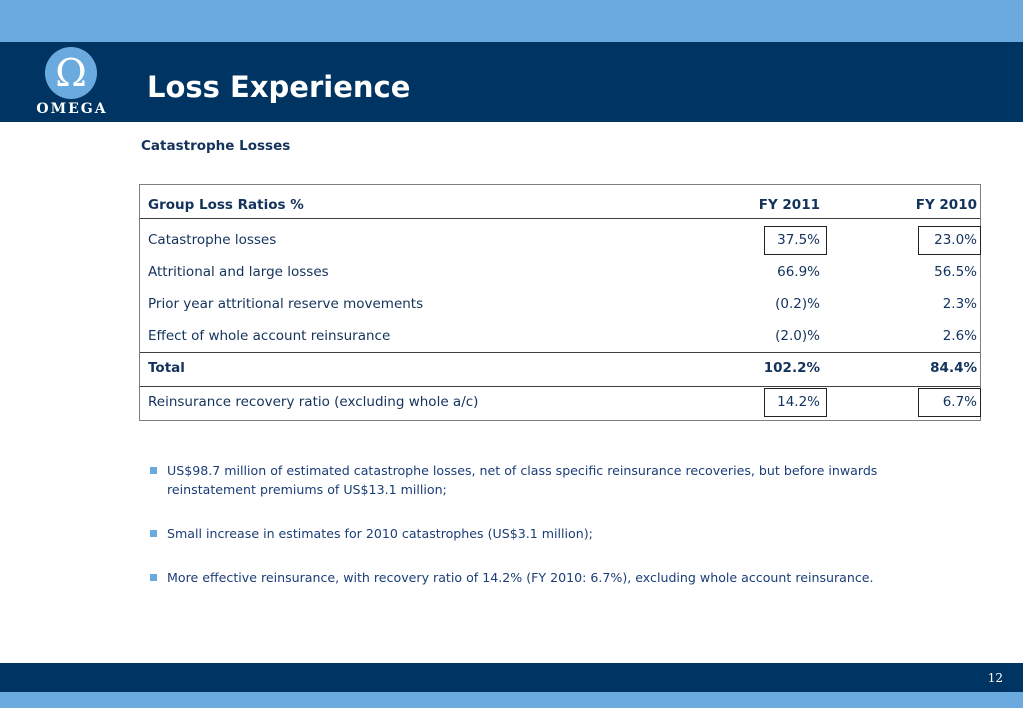 This screenshot has height=708, width=1023. What do you see at coordinates (216, 146) in the screenshot?
I see `section-subtitle: Catastrophe Losses` at bounding box center [216, 146].